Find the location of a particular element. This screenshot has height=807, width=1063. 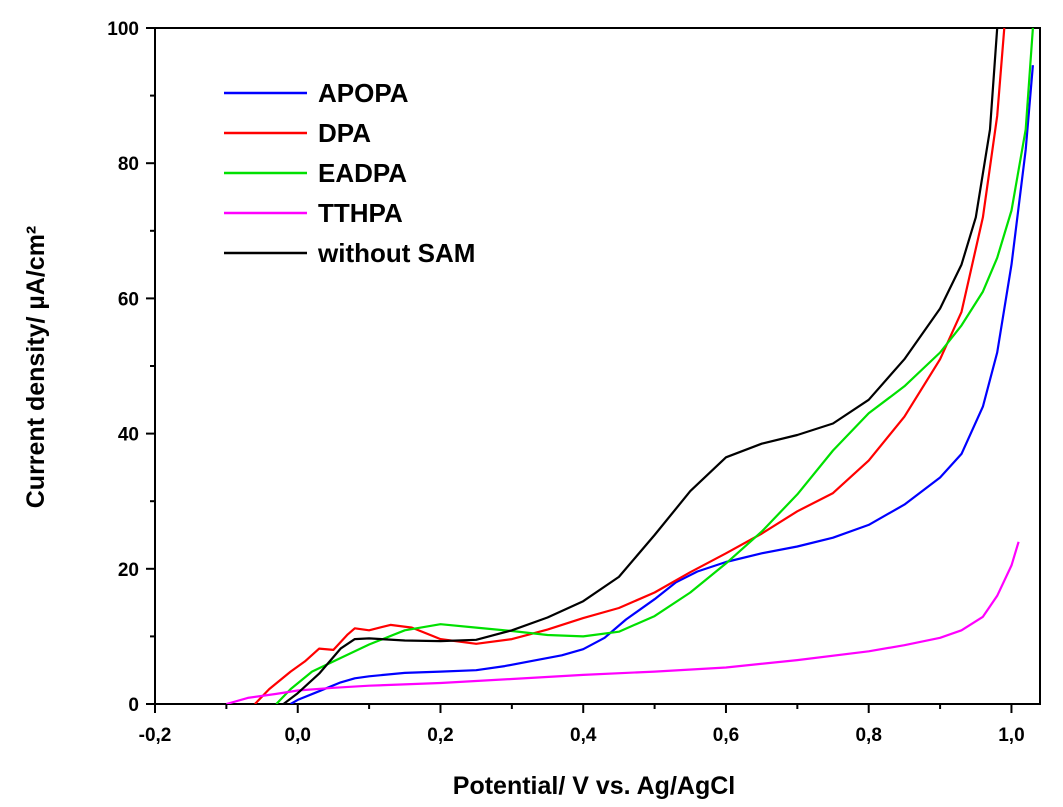

x-tick-label: 0,6 is located at coordinates (726, 735).